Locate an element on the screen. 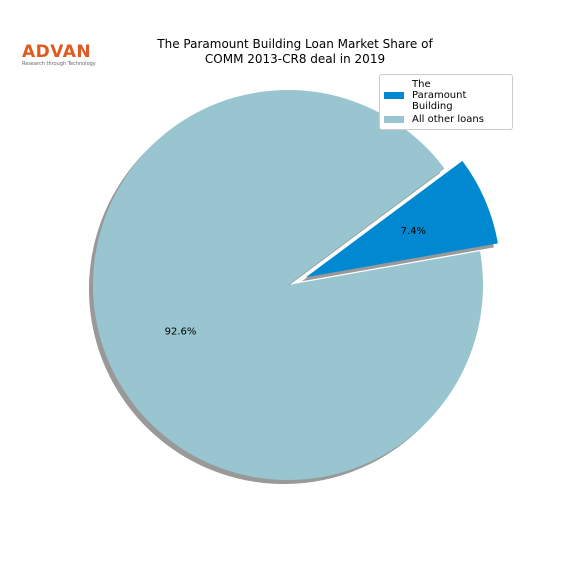  logo-tagline: Research through Technology is located at coordinates (59, 64).